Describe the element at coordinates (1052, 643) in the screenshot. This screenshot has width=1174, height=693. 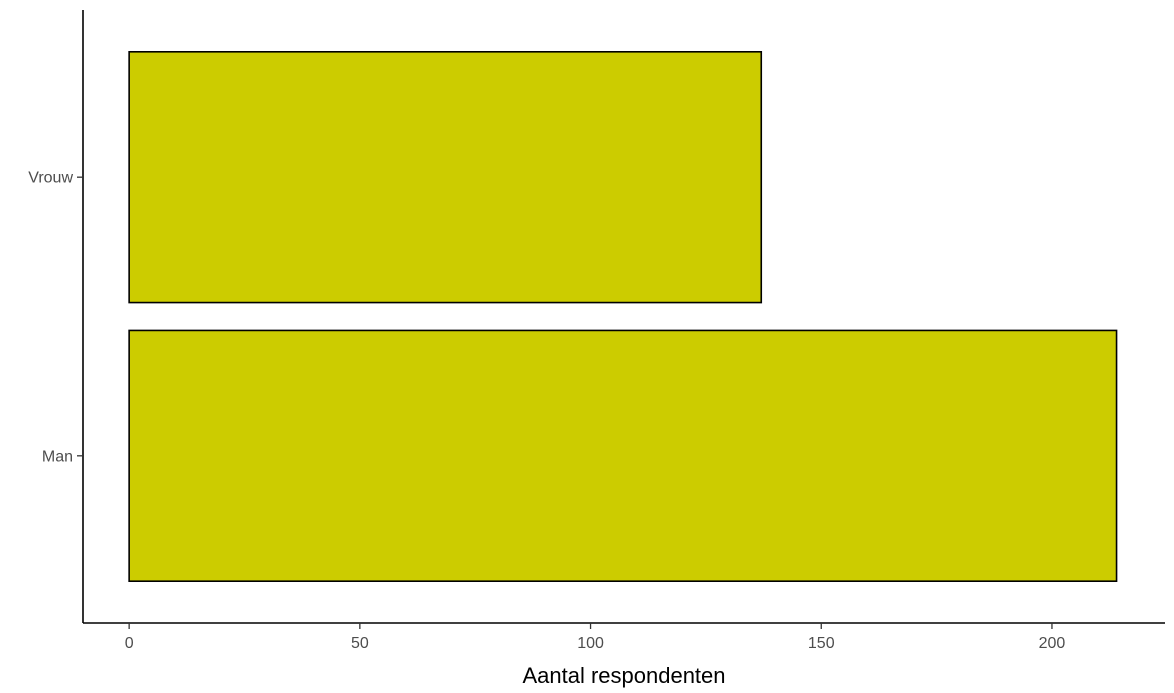
I see `x-tick-label: 200` at that location.